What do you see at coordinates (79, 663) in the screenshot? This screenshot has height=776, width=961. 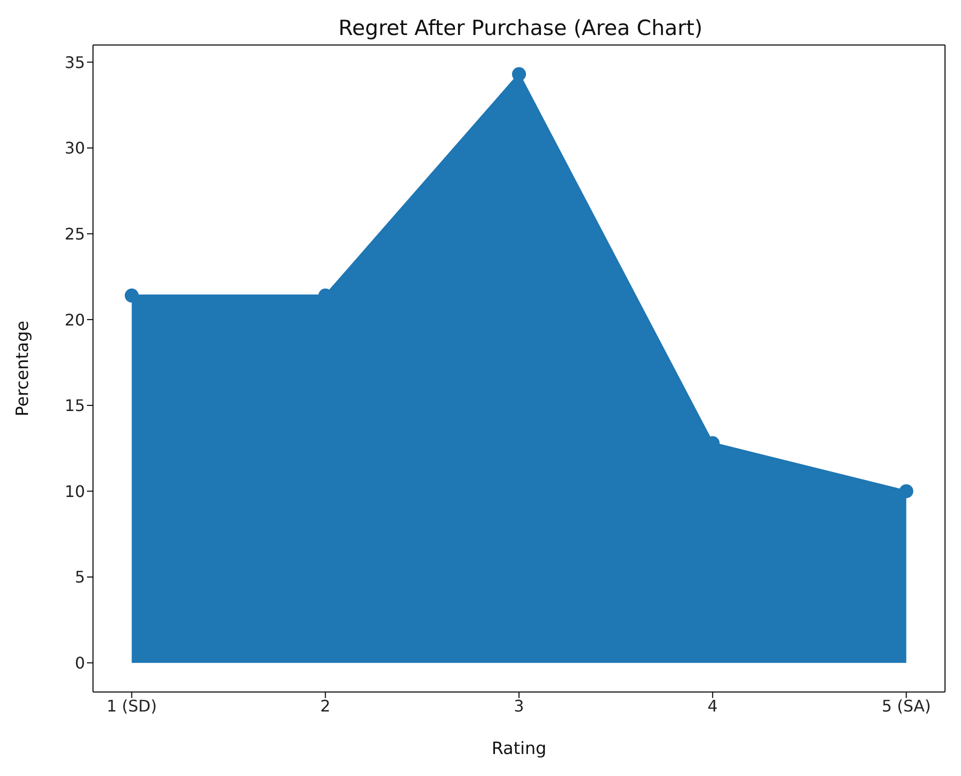 I see `y-tick-label: 0` at bounding box center [79, 663].